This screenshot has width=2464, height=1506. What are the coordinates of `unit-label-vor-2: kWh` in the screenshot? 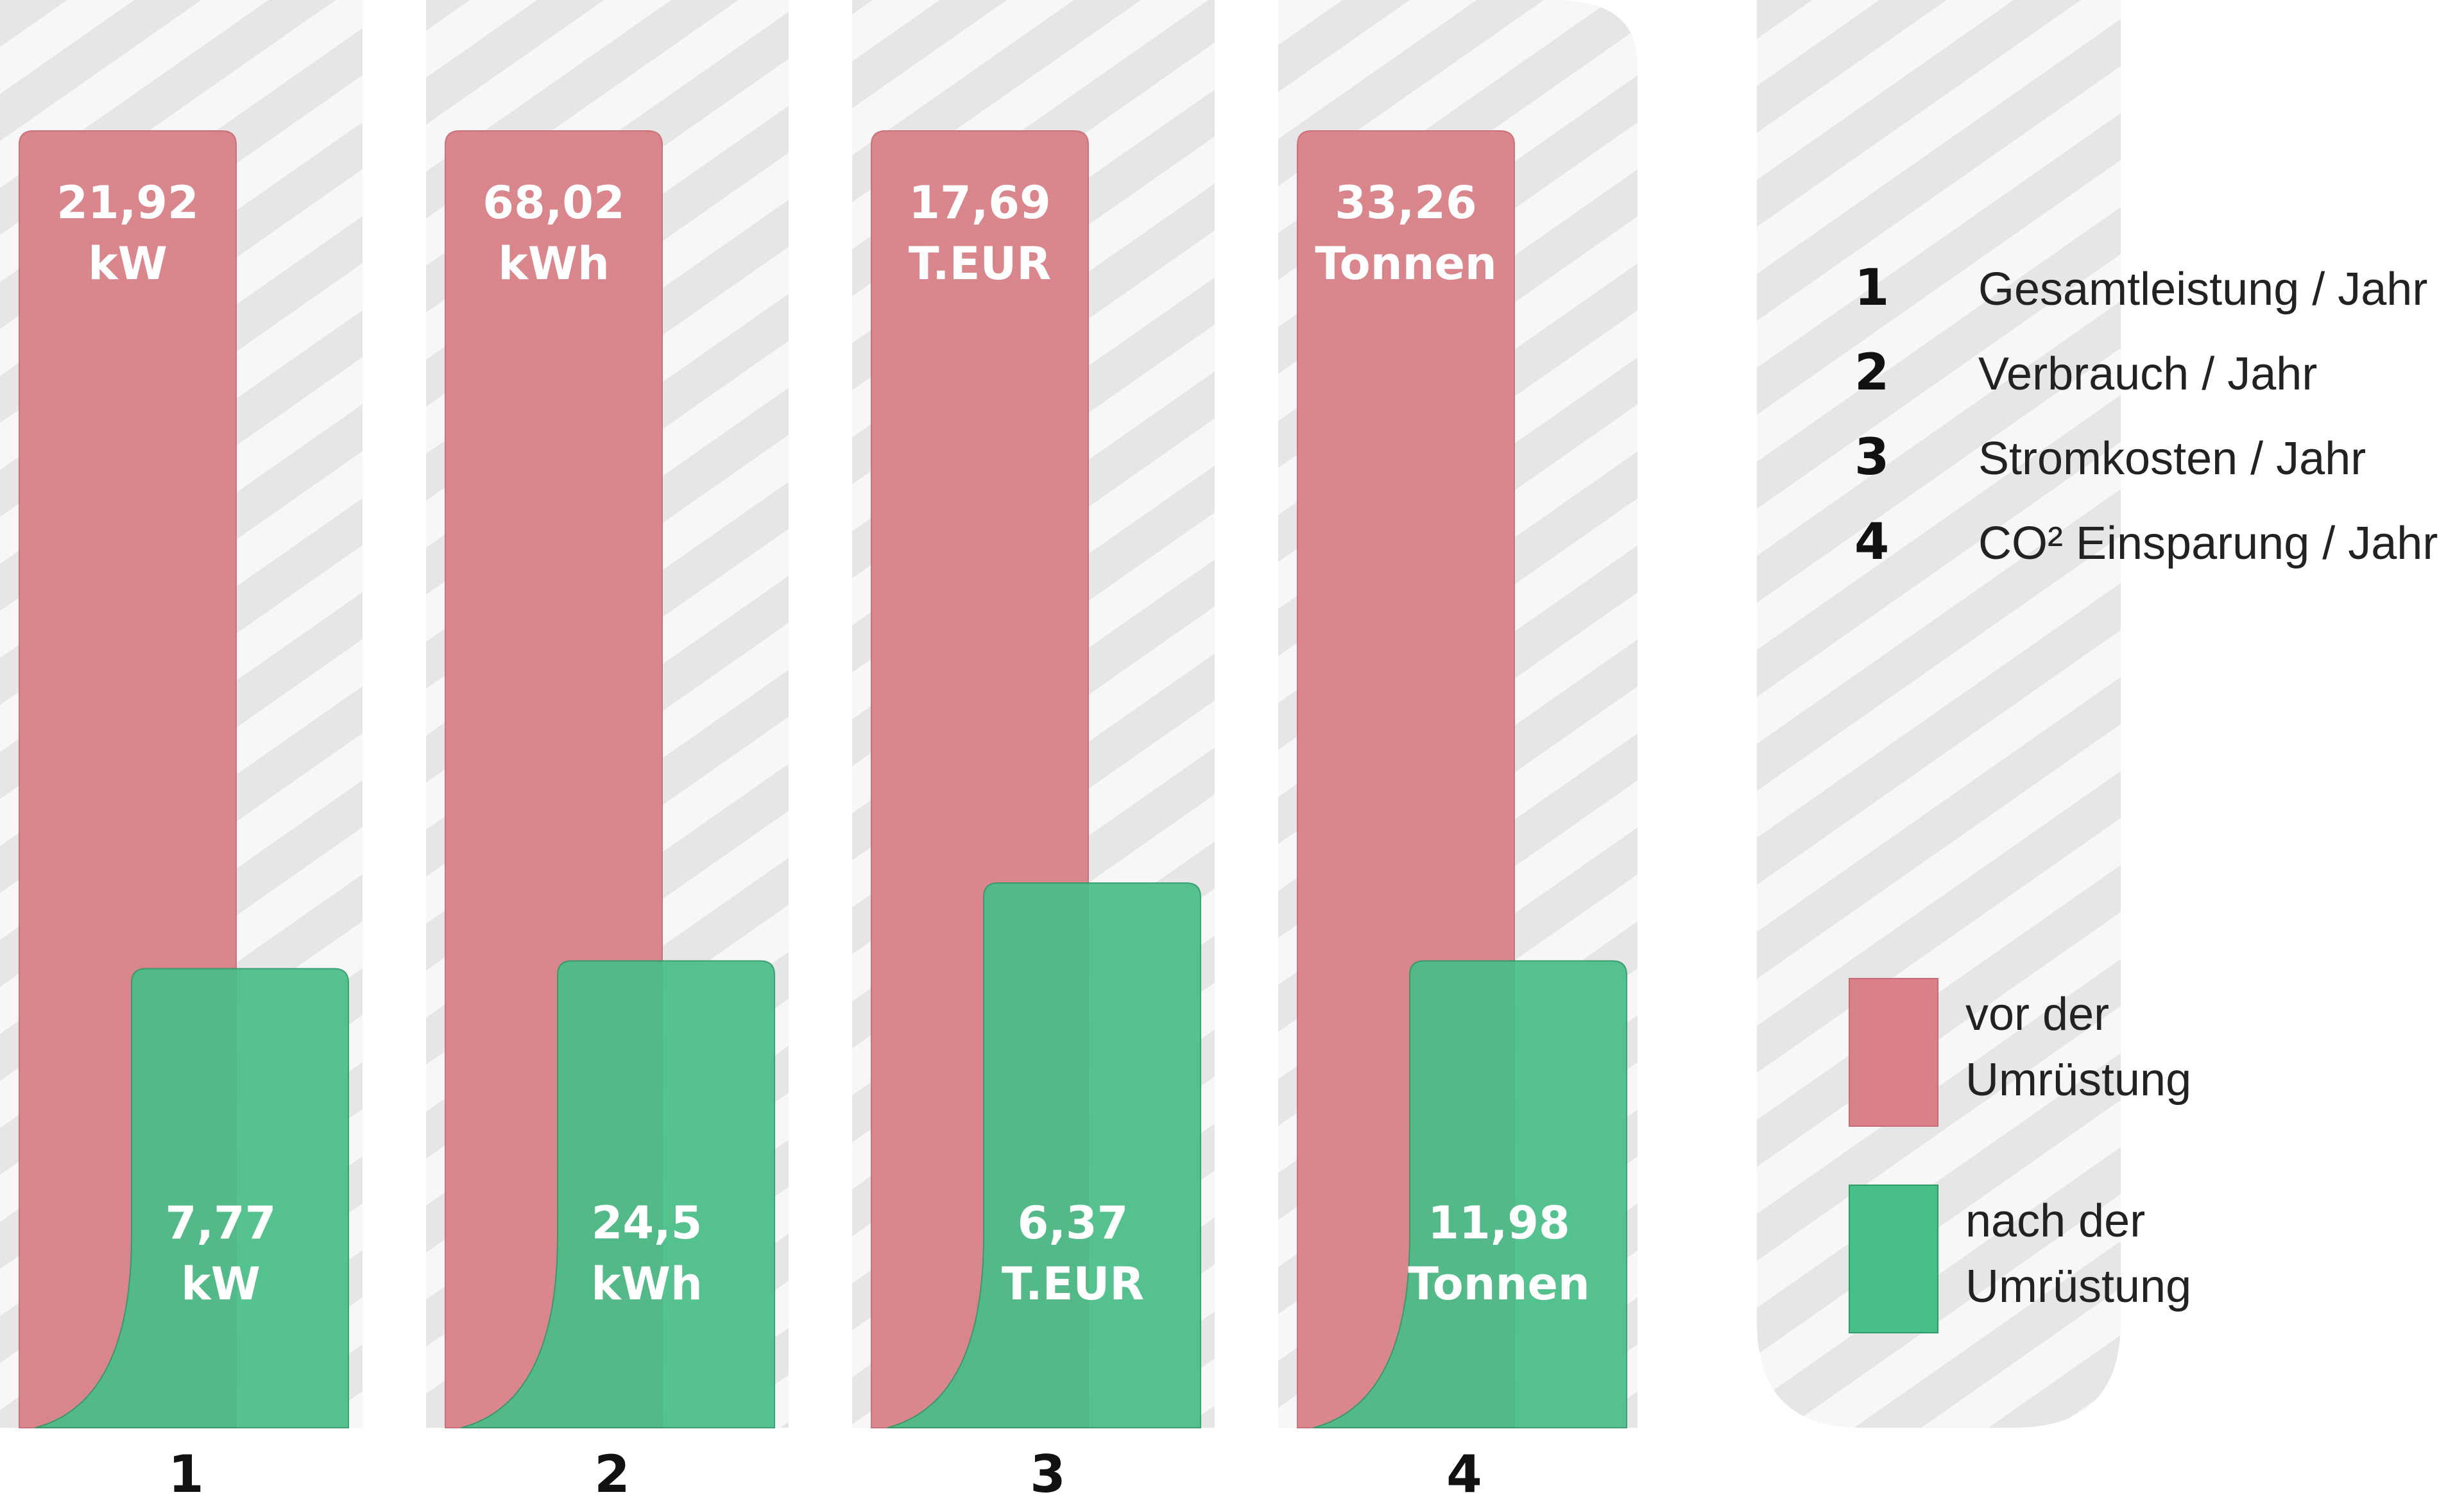 It's located at (554, 263).